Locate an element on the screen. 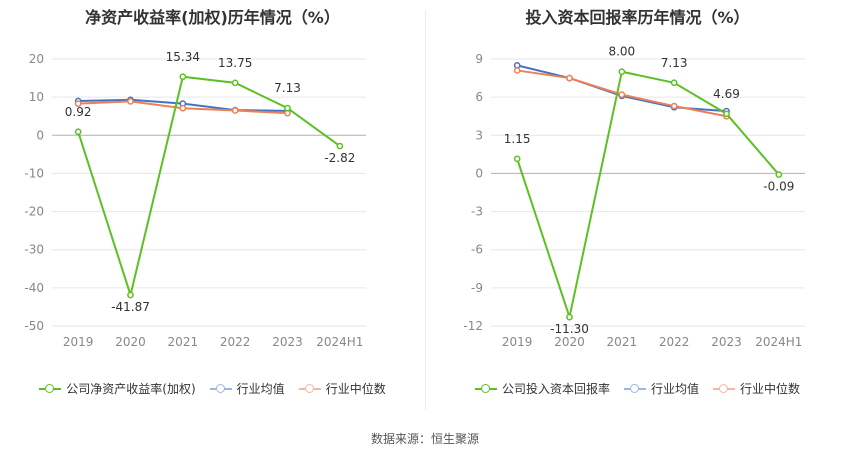  data-label: 4.69 is located at coordinates (726, 94).